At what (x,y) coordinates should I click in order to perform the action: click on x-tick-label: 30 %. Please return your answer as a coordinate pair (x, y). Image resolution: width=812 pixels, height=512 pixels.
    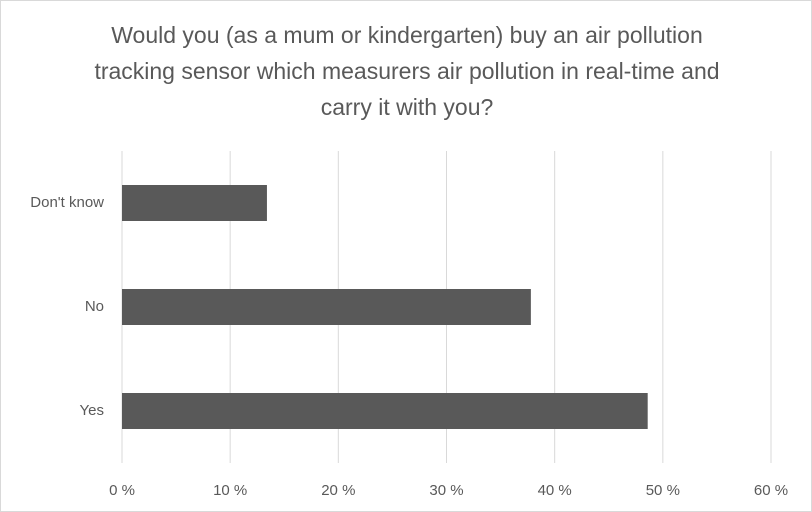
    Looking at the image, I should click on (446, 490).